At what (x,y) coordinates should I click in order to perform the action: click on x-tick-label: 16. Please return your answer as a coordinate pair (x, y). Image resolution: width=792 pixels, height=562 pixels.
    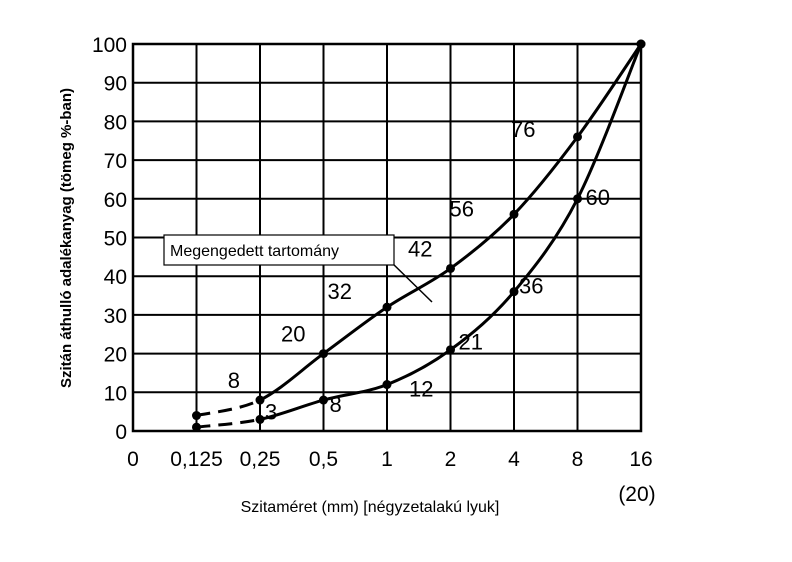
    Looking at the image, I should click on (640, 459).